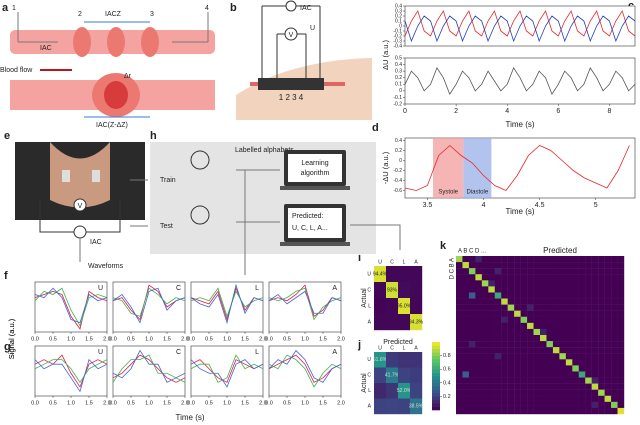 This screenshot has height=425, width=640. I want to click on x-tick-label: 4, so click(507, 111).